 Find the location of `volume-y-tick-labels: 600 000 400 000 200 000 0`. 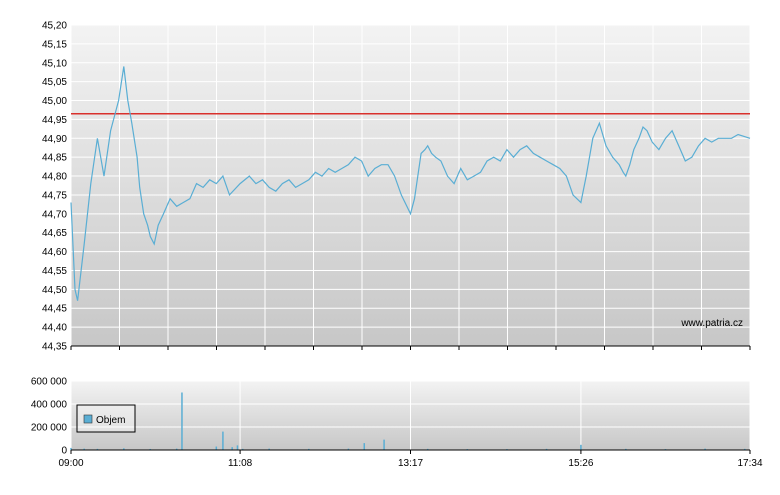

volume-y-tick-labels: 600 000 400 000 200 000 0 is located at coordinates (49, 417).